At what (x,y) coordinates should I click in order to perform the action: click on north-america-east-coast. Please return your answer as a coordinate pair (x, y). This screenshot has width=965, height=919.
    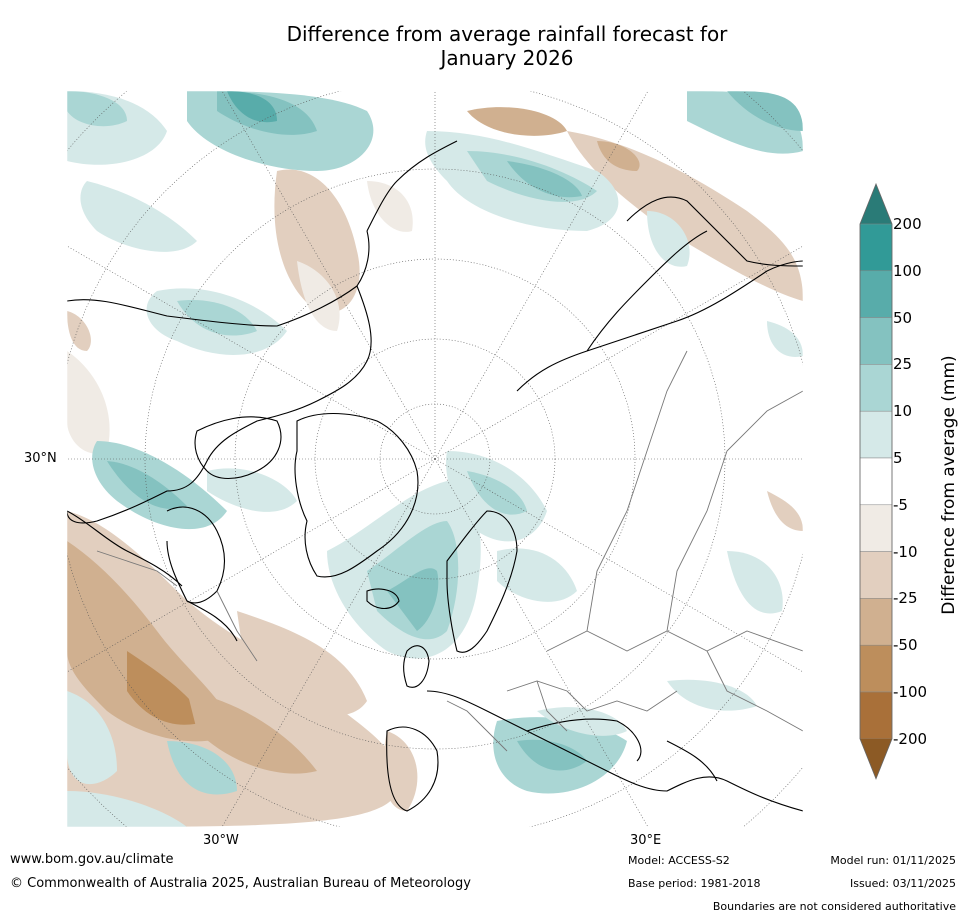
    Looking at the image, I should click on (152, 576).